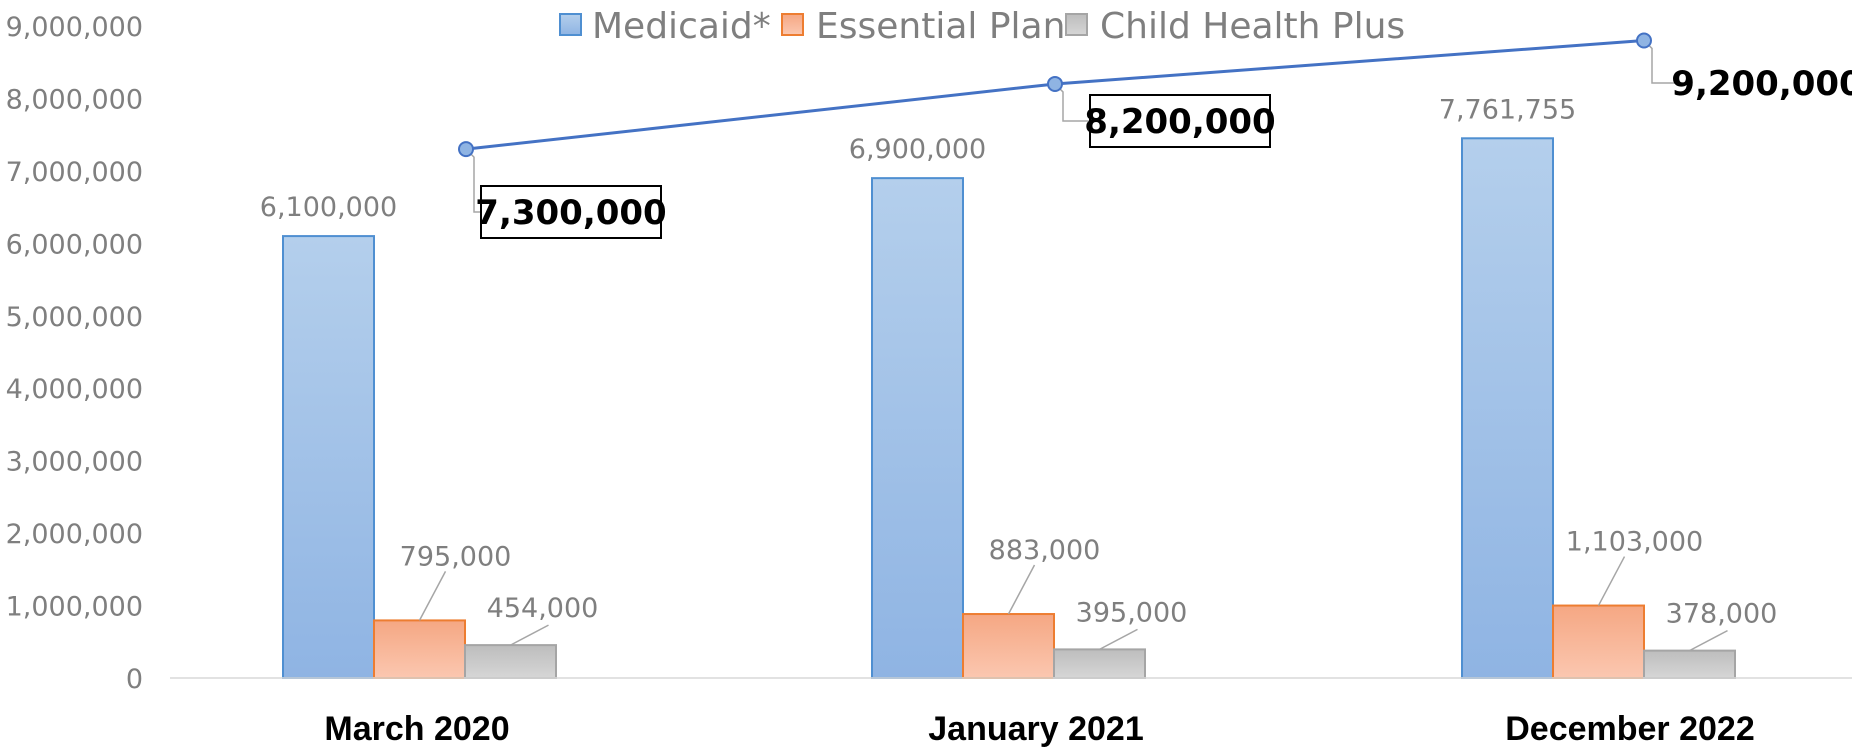 This screenshot has height=752, width=1852. Describe the element at coordinates (1252, 26) in the screenshot. I see `legend-label-2: Child Health Plus` at that location.